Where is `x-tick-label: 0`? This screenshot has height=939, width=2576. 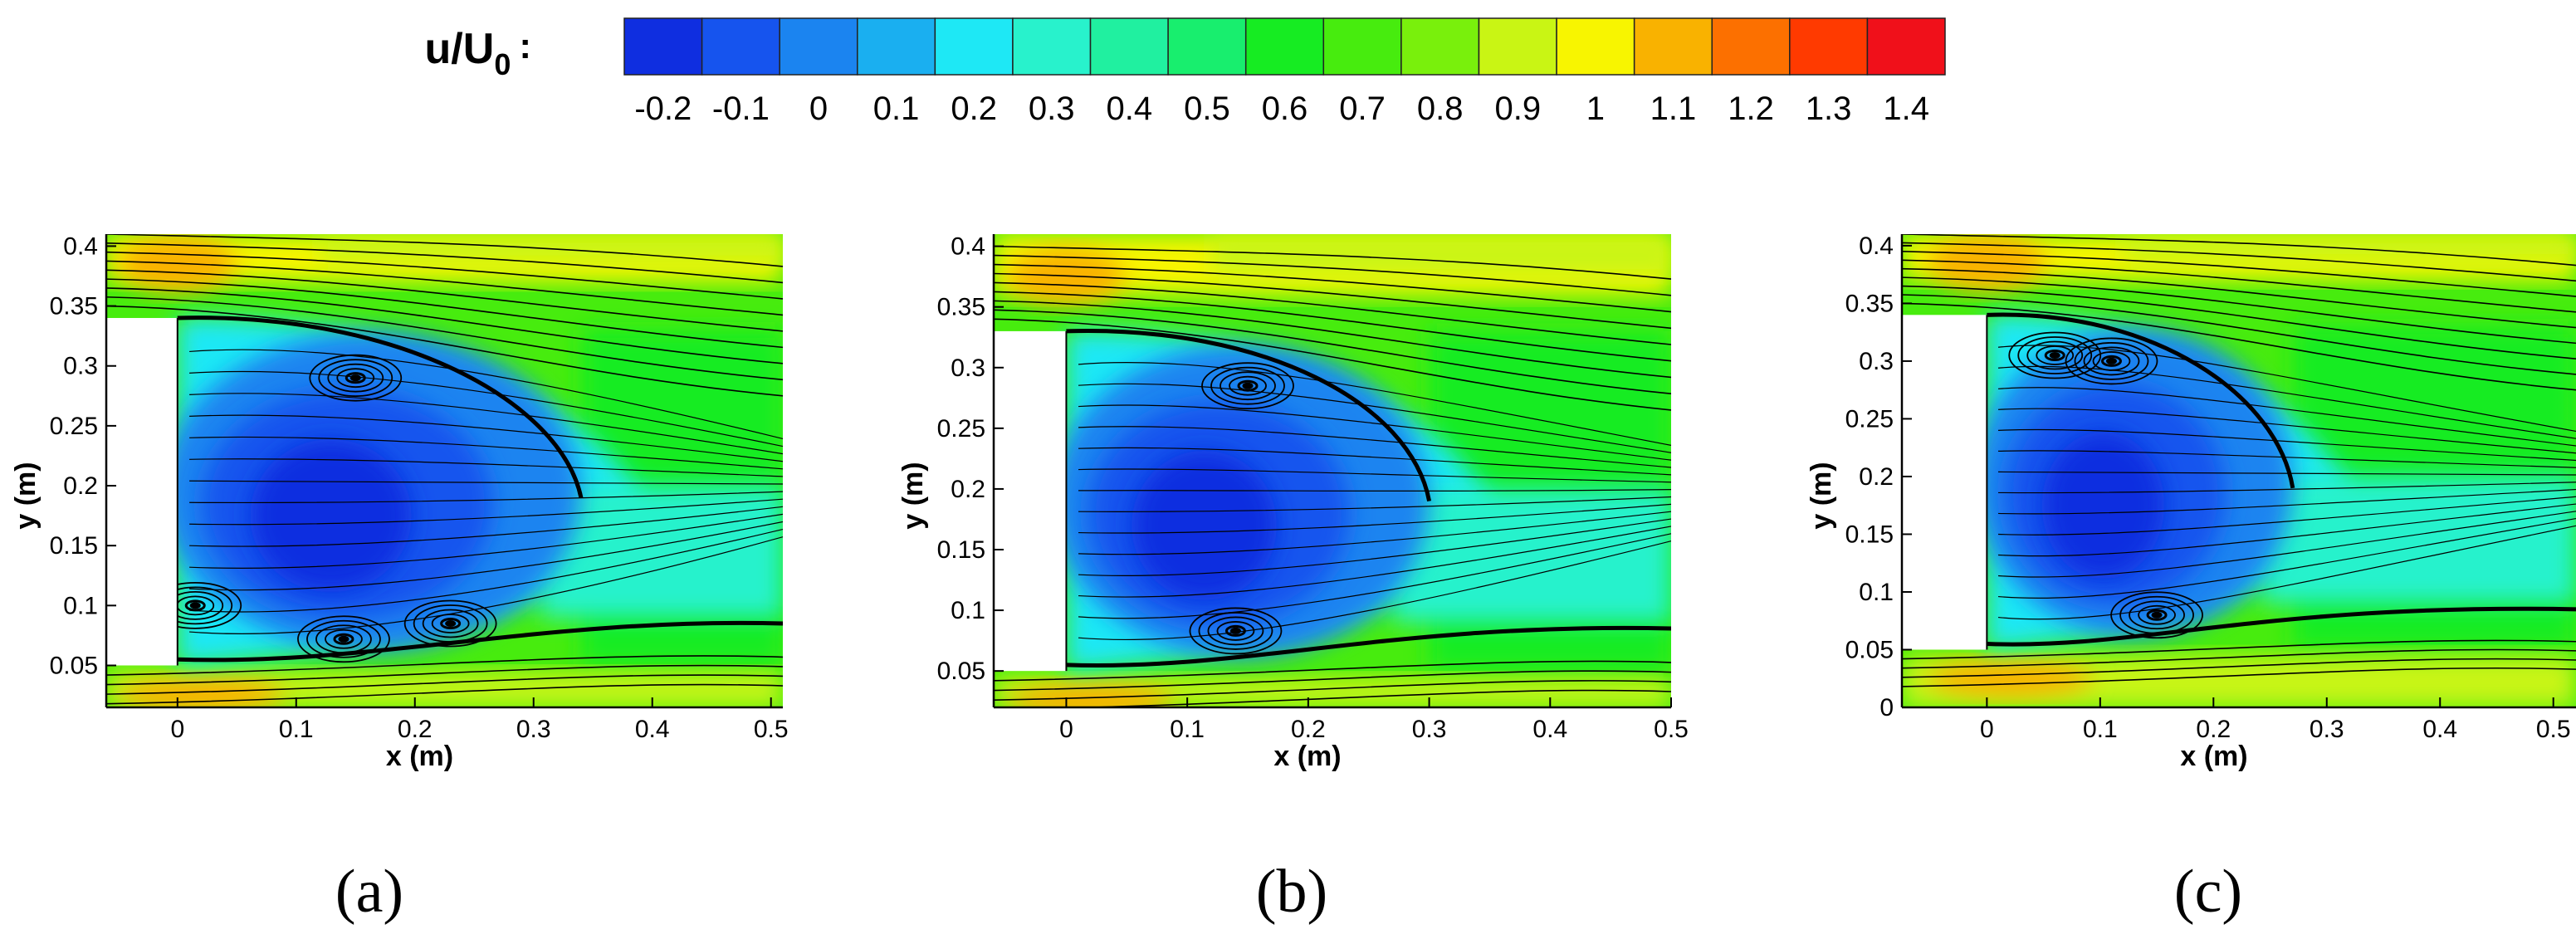 x-tick-label: 0 is located at coordinates (177, 729).